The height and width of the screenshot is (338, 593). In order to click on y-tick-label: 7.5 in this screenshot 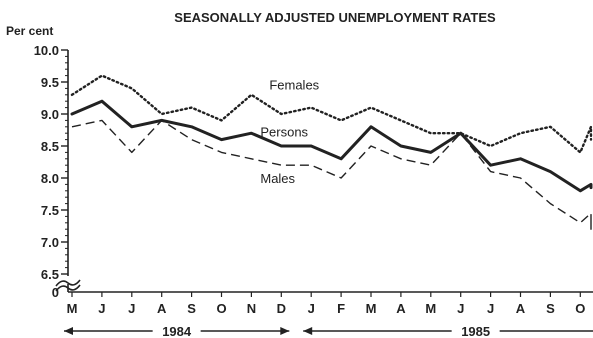, I will do `click(50, 210)`.